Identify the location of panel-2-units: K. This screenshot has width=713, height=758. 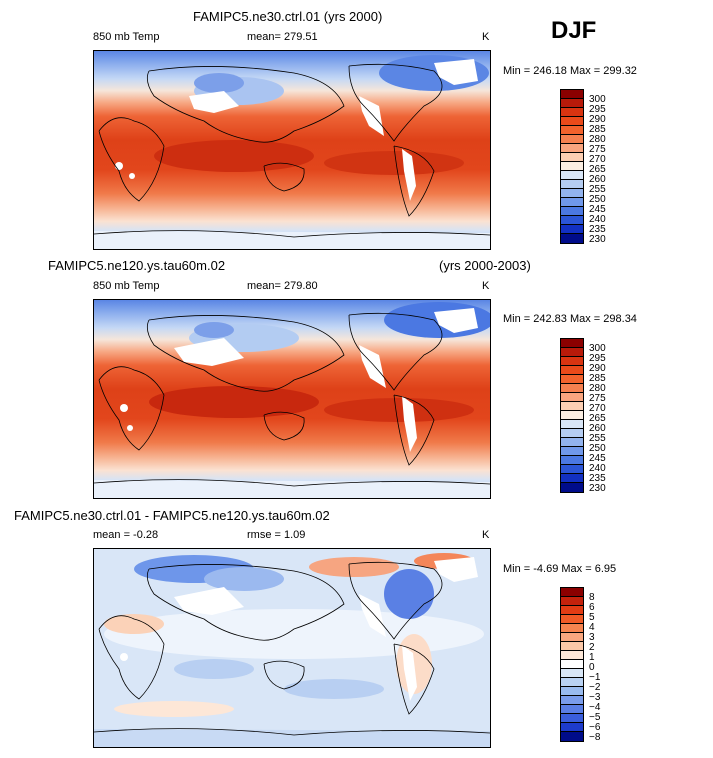
(486, 286).